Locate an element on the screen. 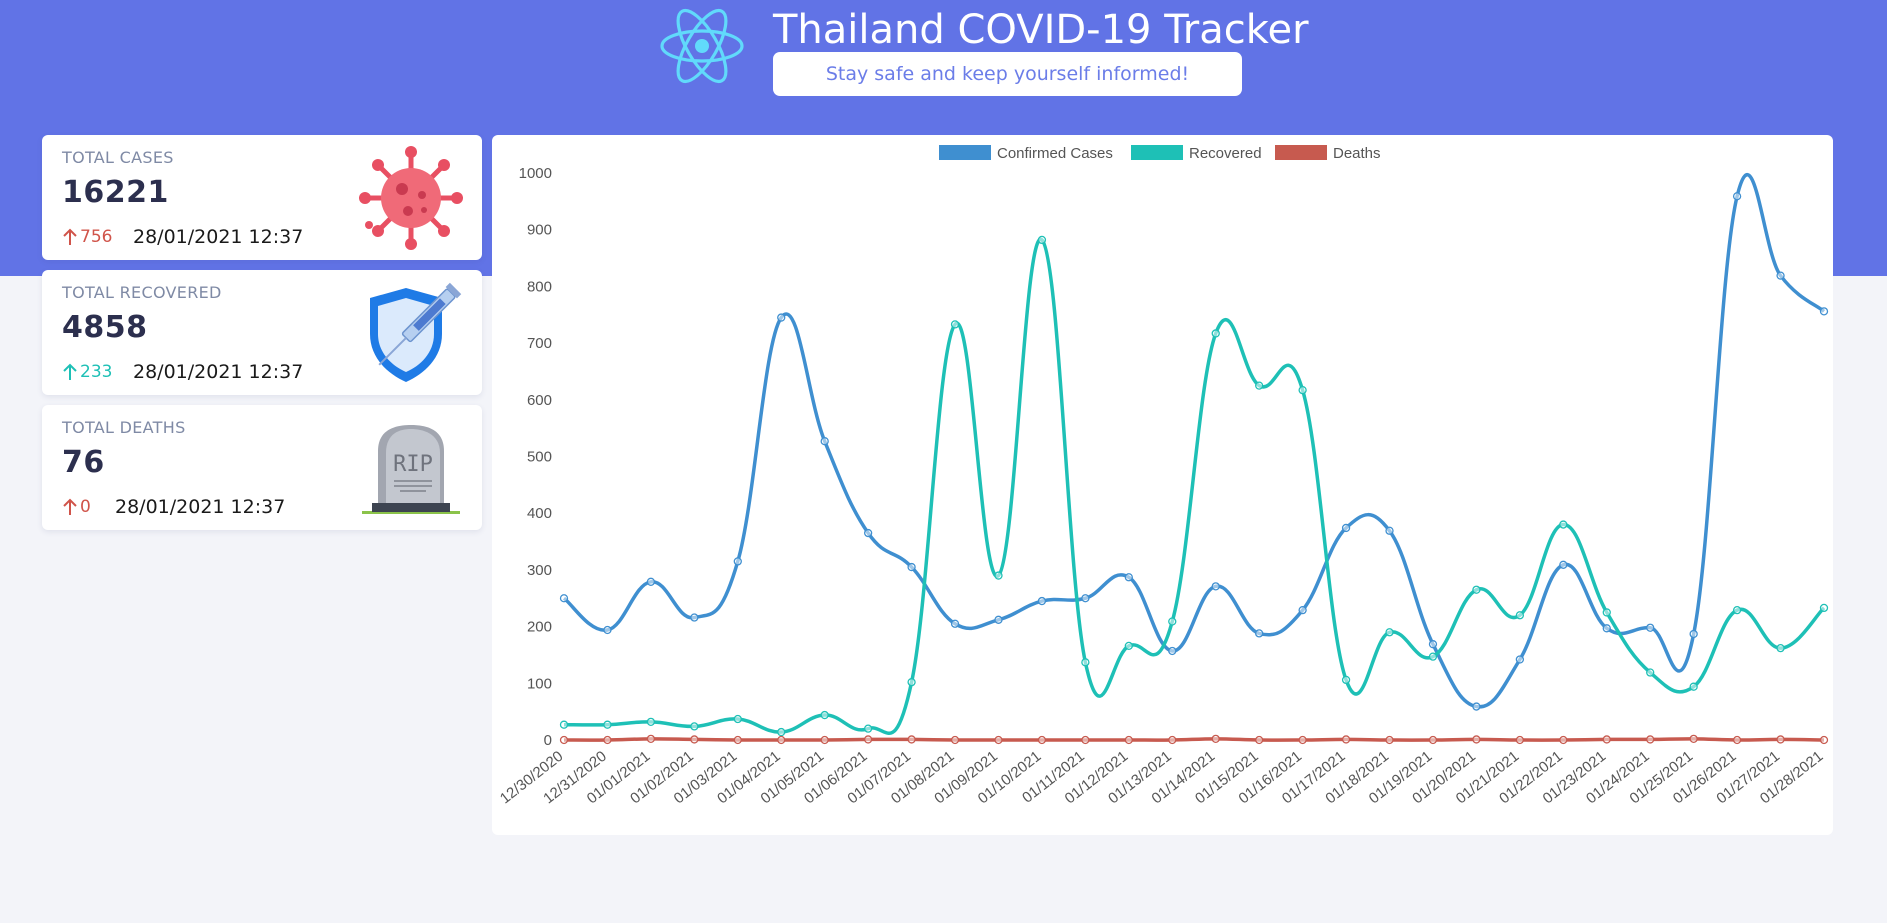 This screenshot has height=923, width=1887. card-delta-value: 0 is located at coordinates (85, 507).